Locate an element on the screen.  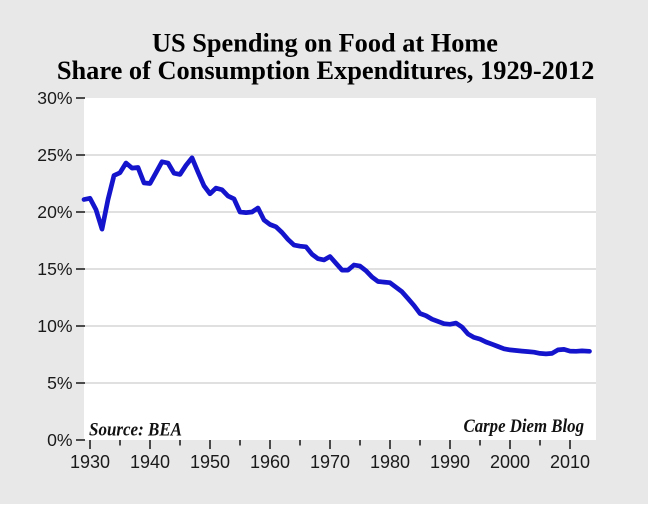
svg-text: US Spending on Food at Home is located at coordinates (325, 42).